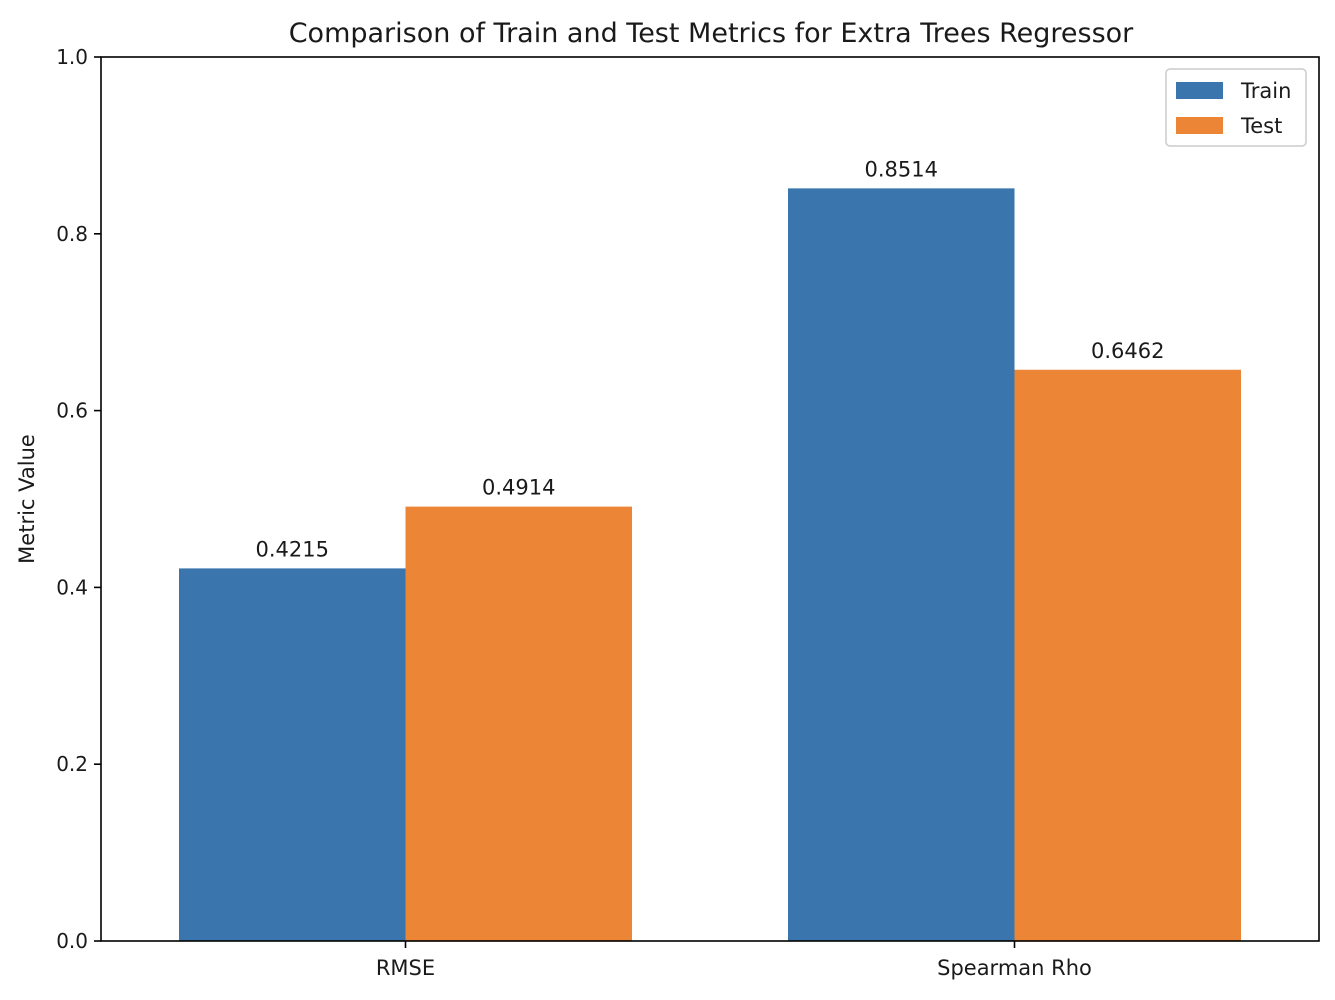 This screenshot has height=1000, width=1335. What do you see at coordinates (1199, 125) in the screenshot?
I see `legend-swatch-test` at bounding box center [1199, 125].